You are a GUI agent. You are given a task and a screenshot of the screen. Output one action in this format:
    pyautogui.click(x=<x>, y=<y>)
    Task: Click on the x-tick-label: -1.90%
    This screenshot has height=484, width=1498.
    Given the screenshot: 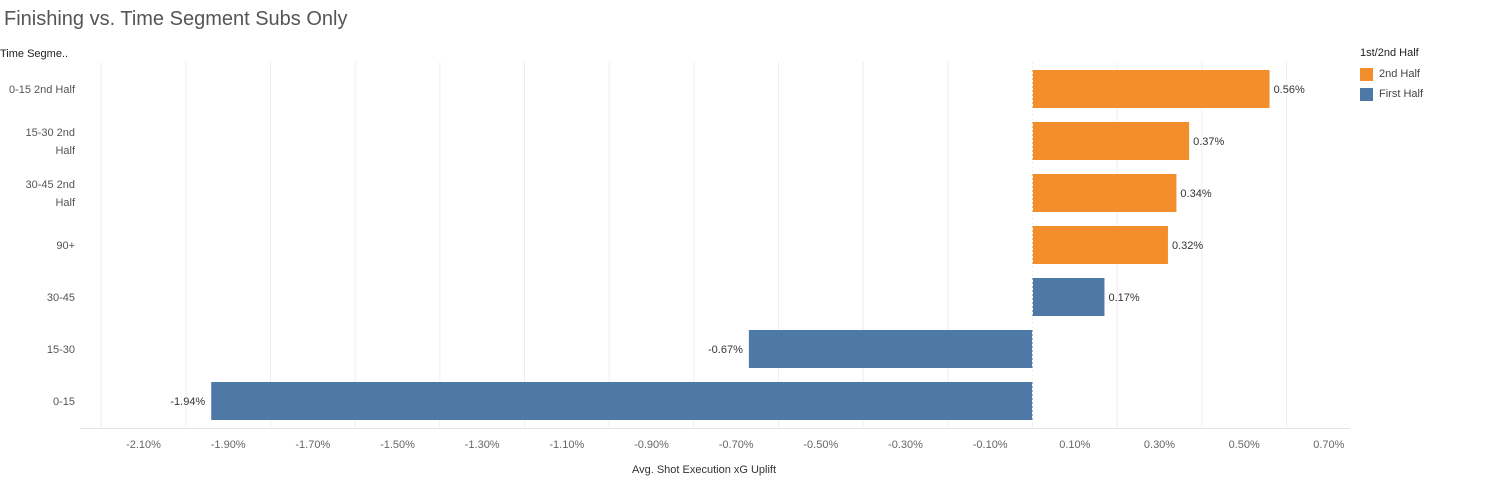 What is the action you would take?
    pyautogui.click(x=228, y=445)
    